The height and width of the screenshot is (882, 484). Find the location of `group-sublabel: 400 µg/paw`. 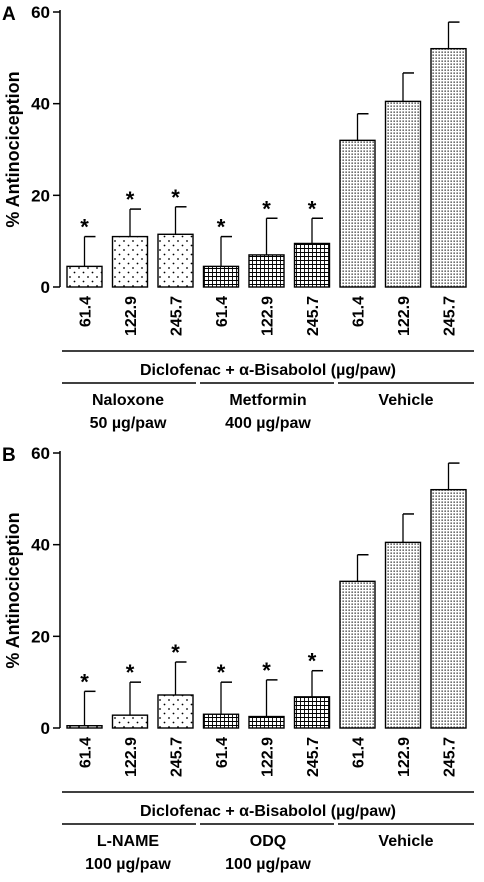

group-sublabel: 400 µg/paw is located at coordinates (268, 423).